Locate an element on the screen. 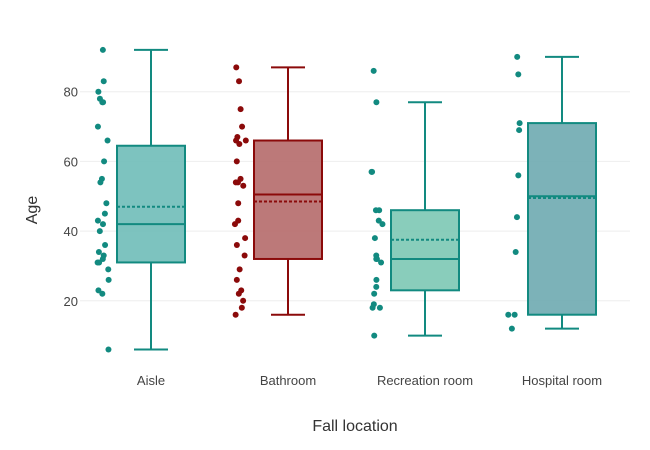 The image size is (650, 450). x-tick-label: Hospital room is located at coordinates (562, 380).